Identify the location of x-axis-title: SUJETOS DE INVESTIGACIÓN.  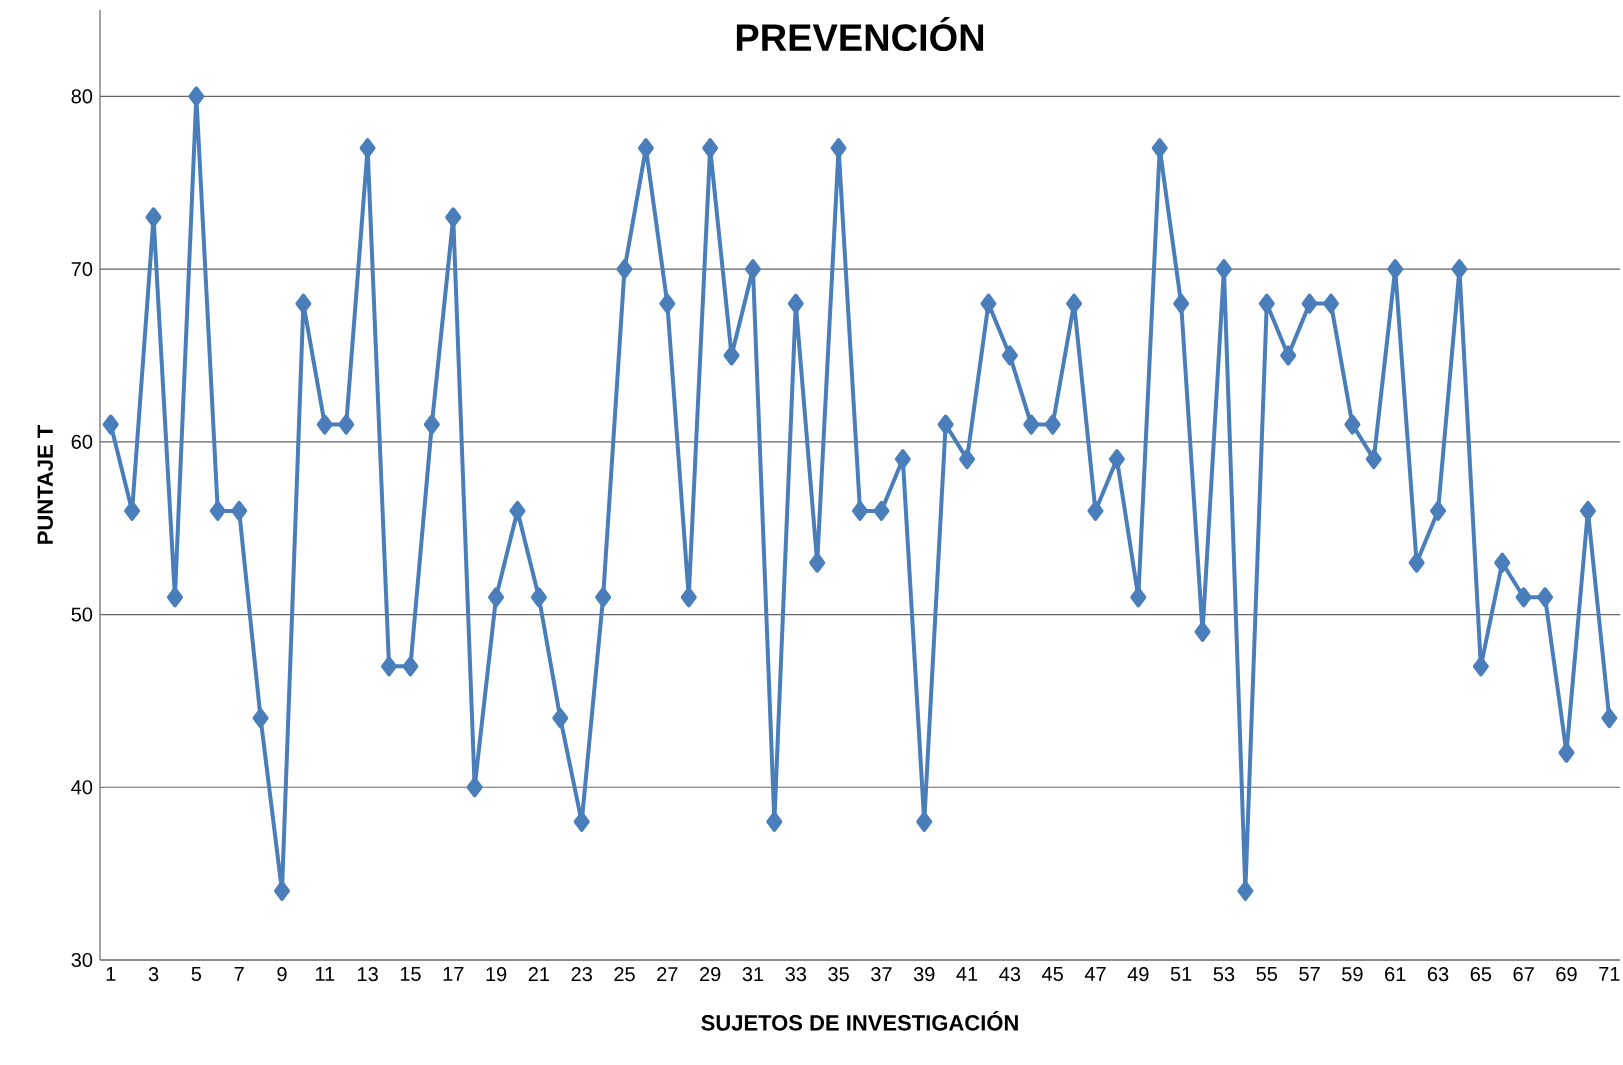
(859, 1020).